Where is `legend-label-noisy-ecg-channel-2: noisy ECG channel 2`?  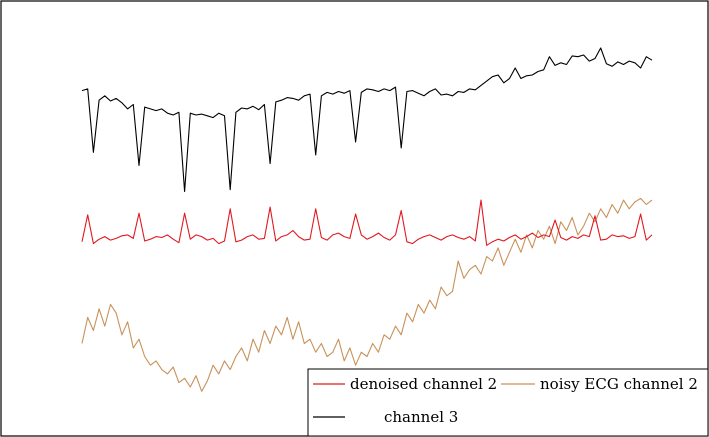
legend-label-noisy-ecg-channel-2: noisy ECG channel 2 is located at coordinates (619, 384).